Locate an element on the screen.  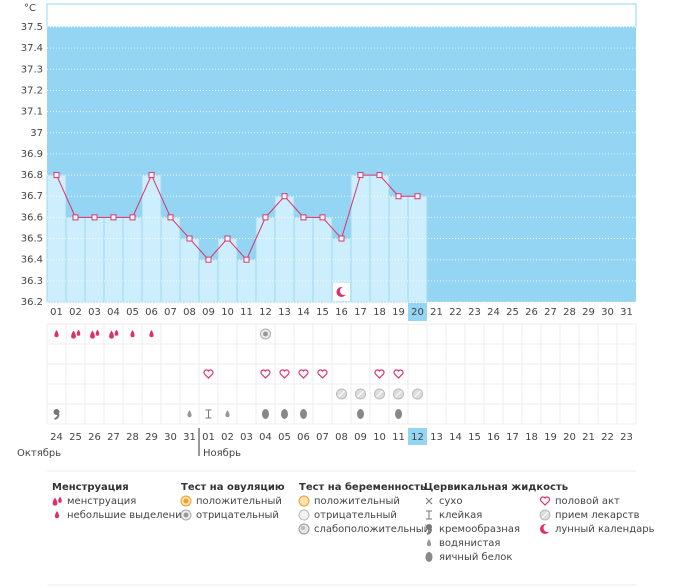
x-tick-label: 16 is located at coordinates (341, 312).